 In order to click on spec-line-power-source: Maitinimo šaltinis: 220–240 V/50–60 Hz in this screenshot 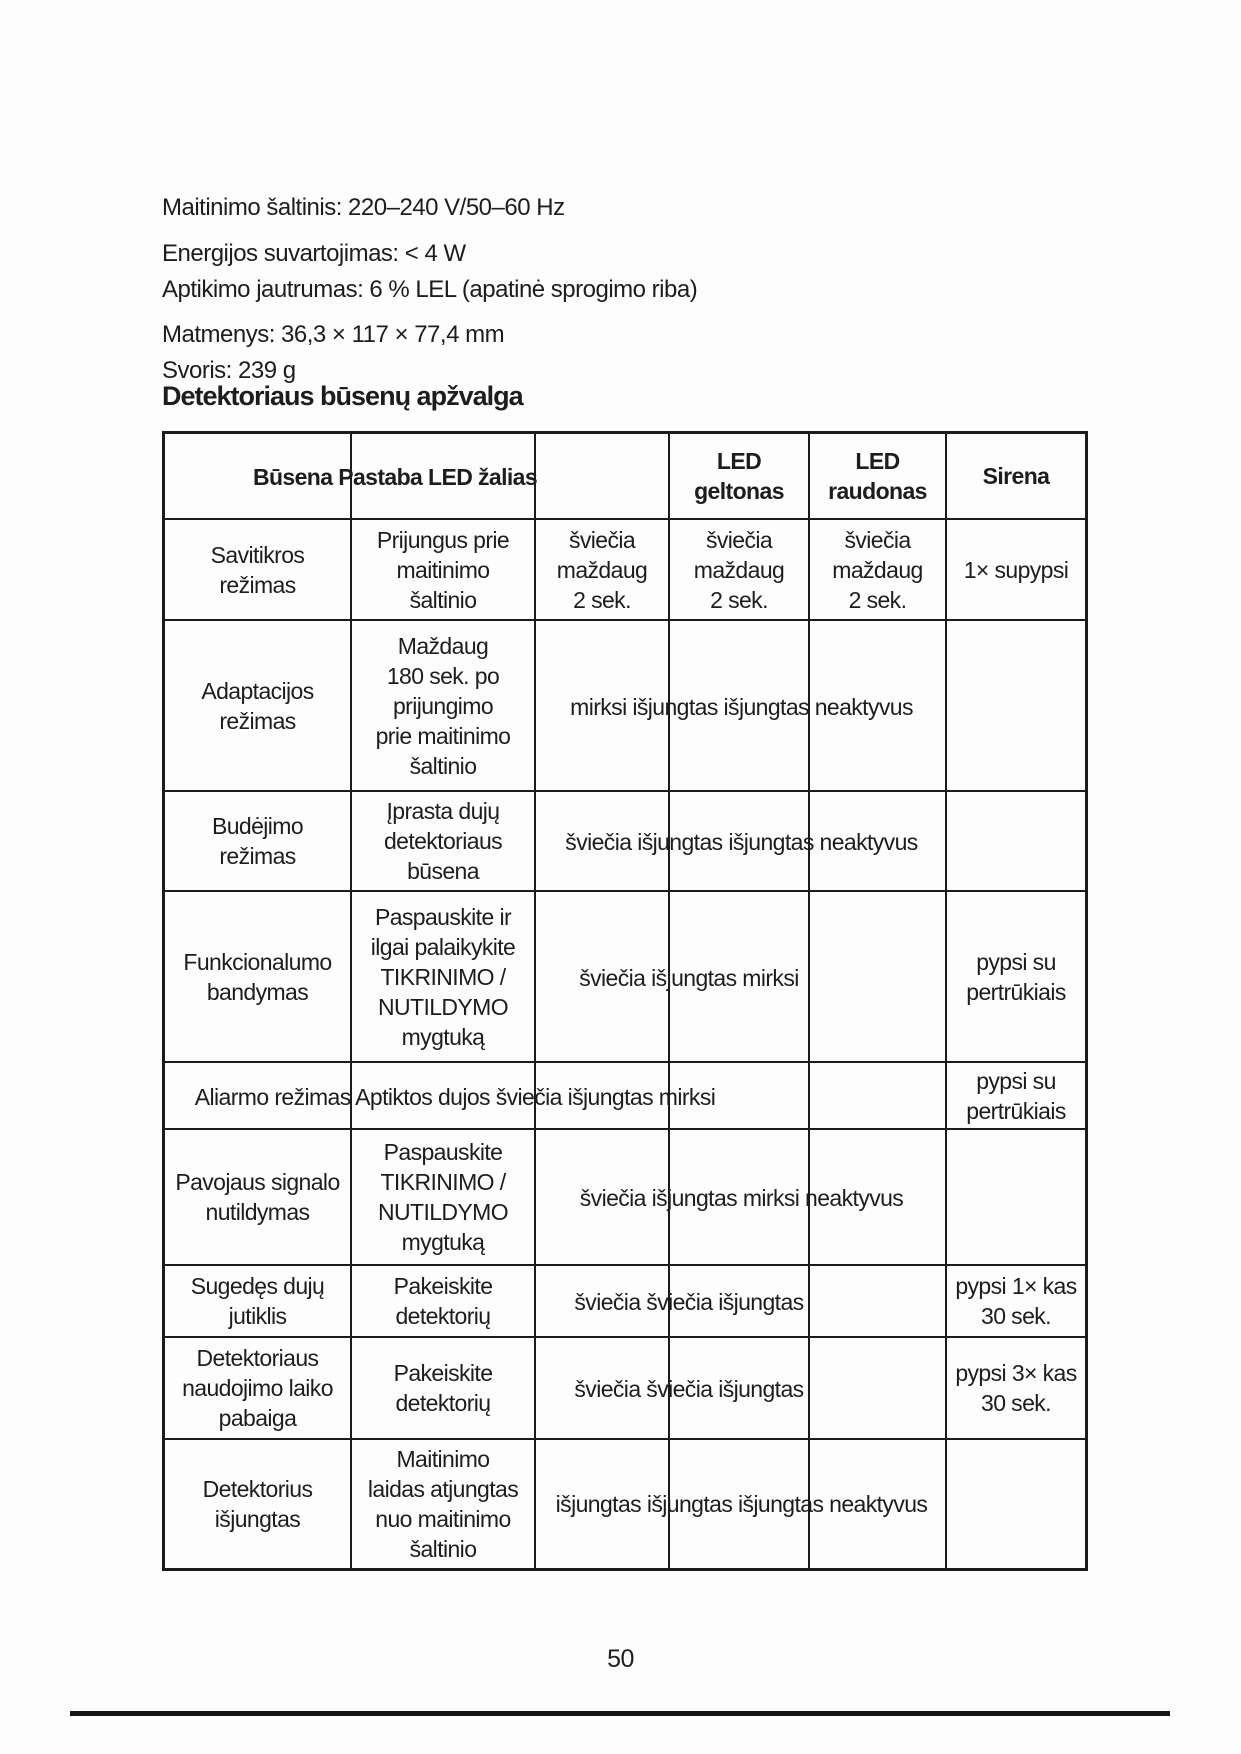, I will do `click(363, 207)`.